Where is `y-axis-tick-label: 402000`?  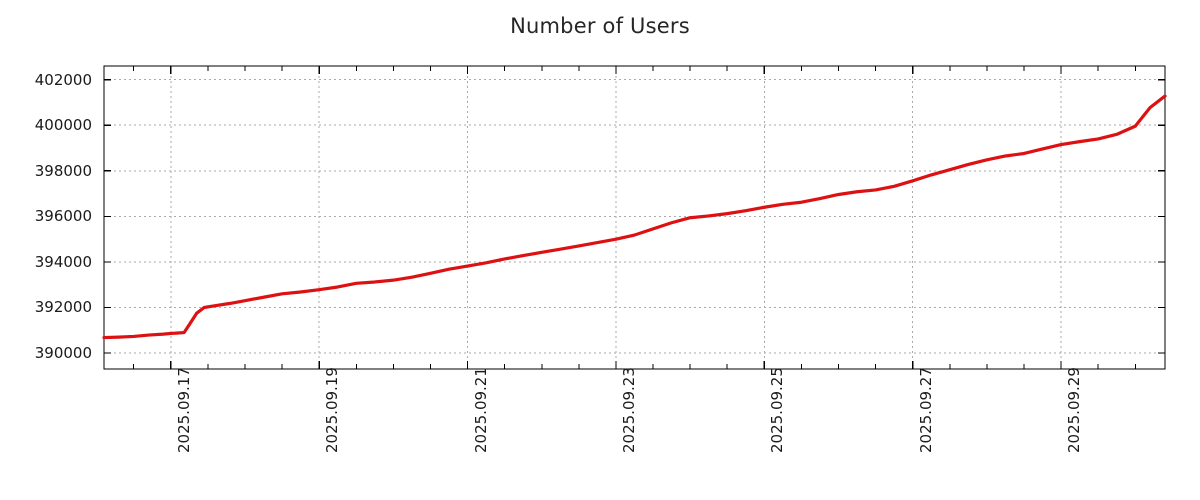
y-axis-tick-label: 402000 is located at coordinates (63, 79).